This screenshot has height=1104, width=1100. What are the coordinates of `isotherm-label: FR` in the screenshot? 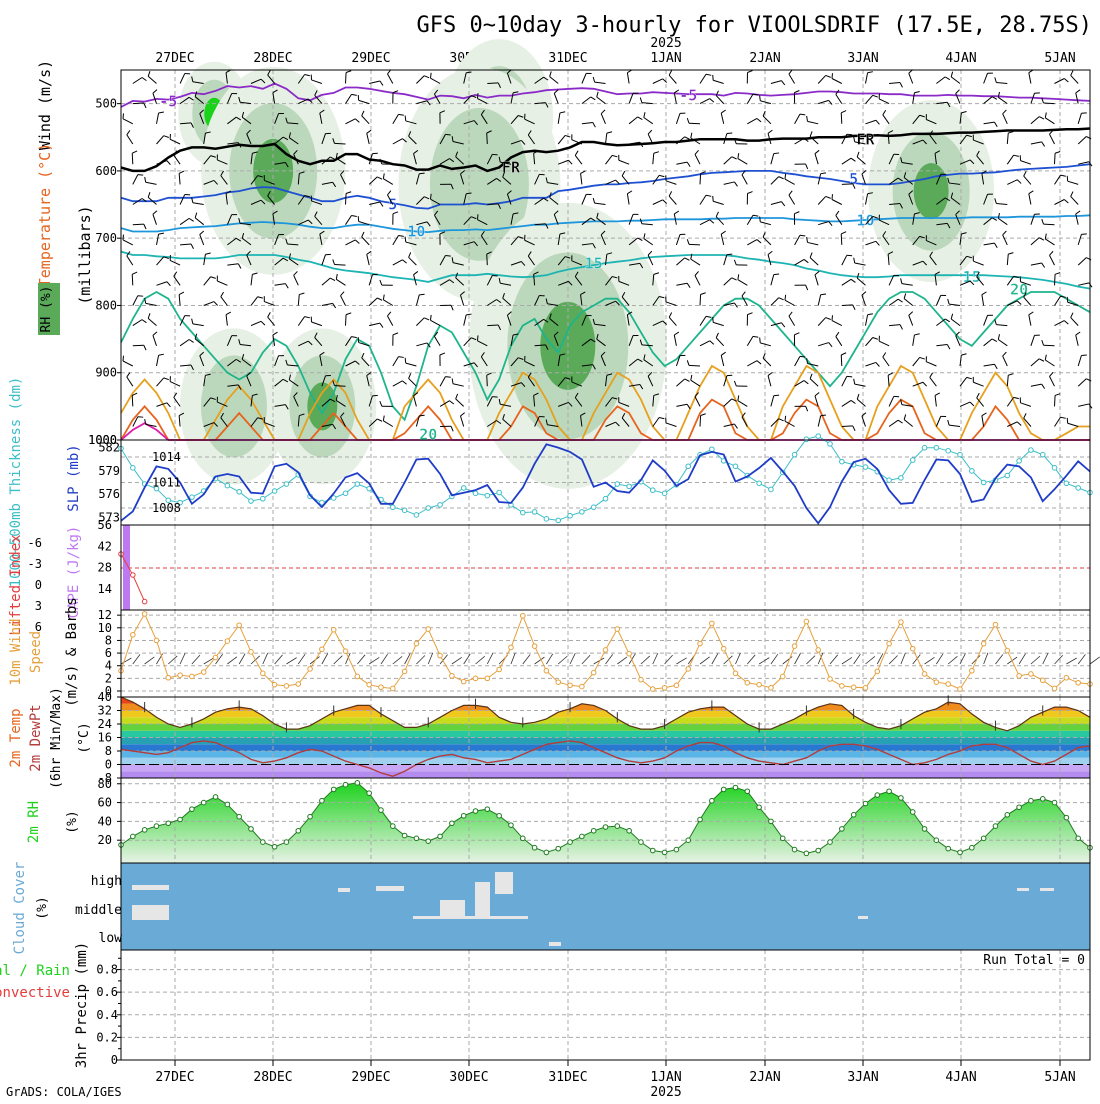 It's located at (511, 168).